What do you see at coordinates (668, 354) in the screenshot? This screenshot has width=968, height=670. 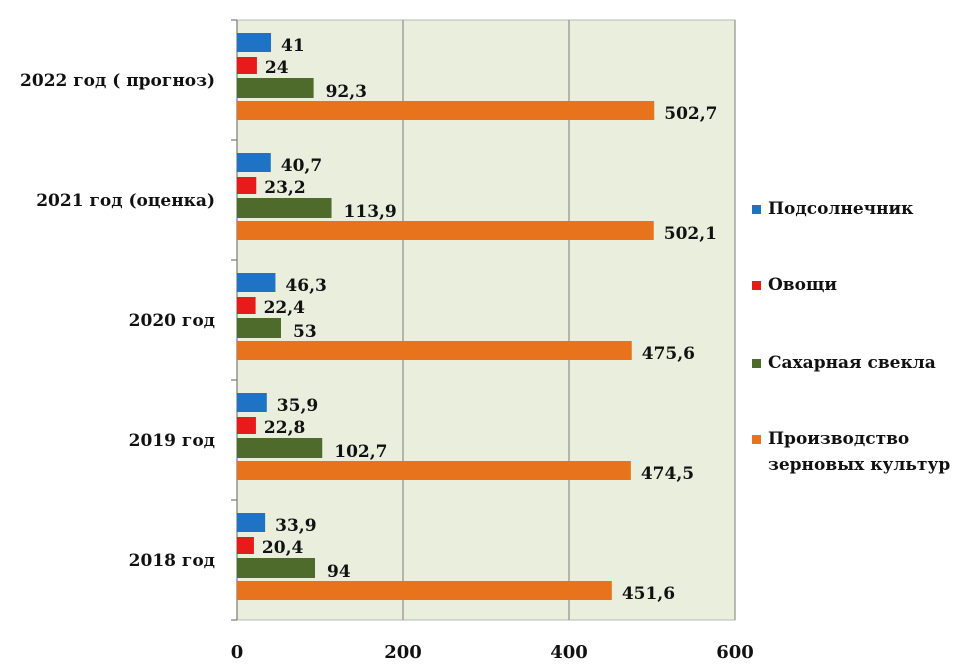 I see `data-label: 475,6` at bounding box center [668, 354].